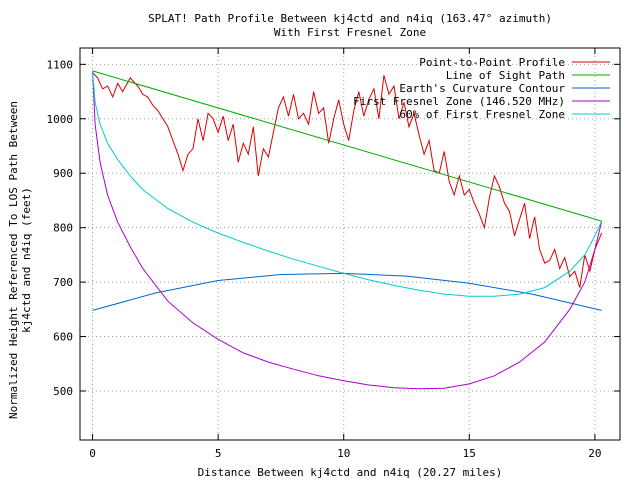 This screenshot has width=640, height=480. What do you see at coordinates (492, 62) in the screenshot?
I see `legend-label: Point-to-Point Profile` at bounding box center [492, 62].